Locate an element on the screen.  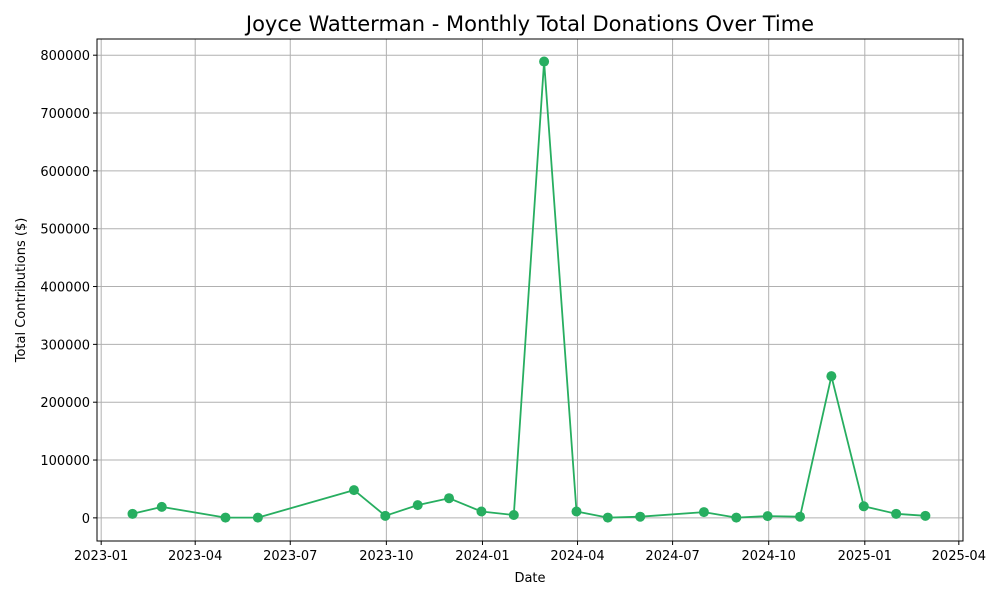
x-axis-label: Date is located at coordinates (529, 578).